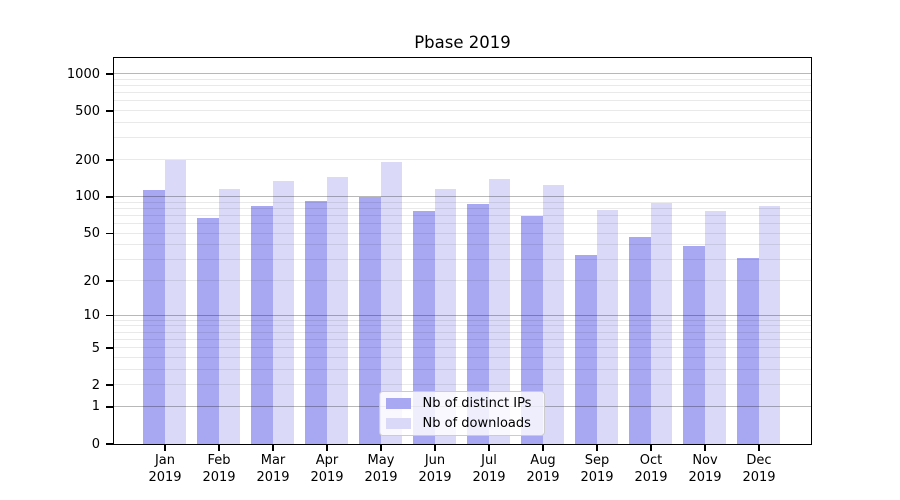 This screenshot has width=900, height=500. Describe the element at coordinates (489, 460) in the screenshot. I see `month-name-jul: Jul` at that location.